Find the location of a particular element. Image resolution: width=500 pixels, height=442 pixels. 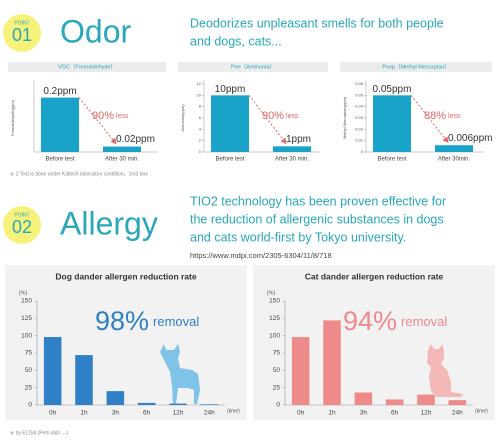

y-axis-label: Formaldehyde(ppm) is located at coordinates (12, 117).